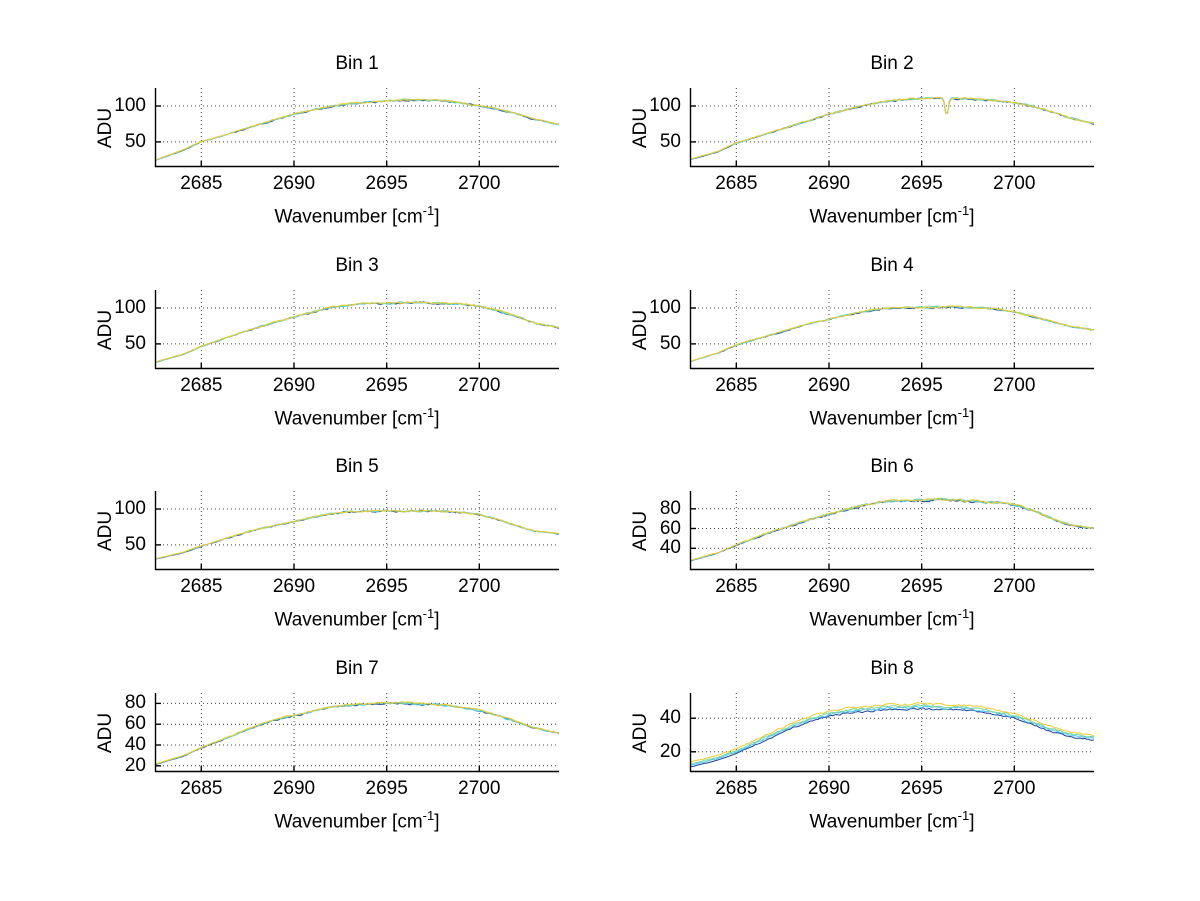 This screenshot has height=901, width=1200. I want to click on plot-title: Bin 5, so click(357, 466).